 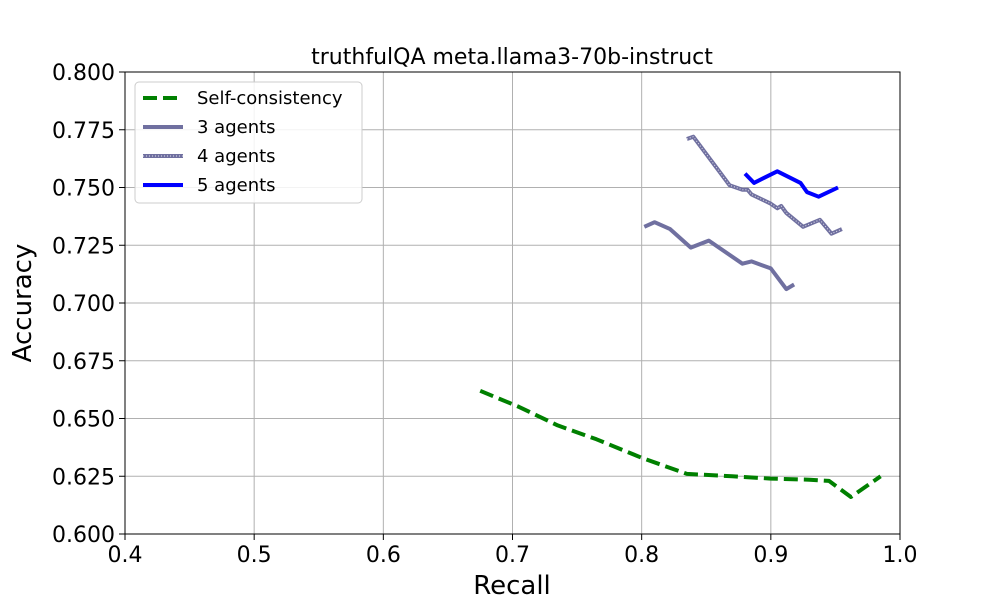 I want to click on x-tick-label: 1.0, so click(x=900, y=555).